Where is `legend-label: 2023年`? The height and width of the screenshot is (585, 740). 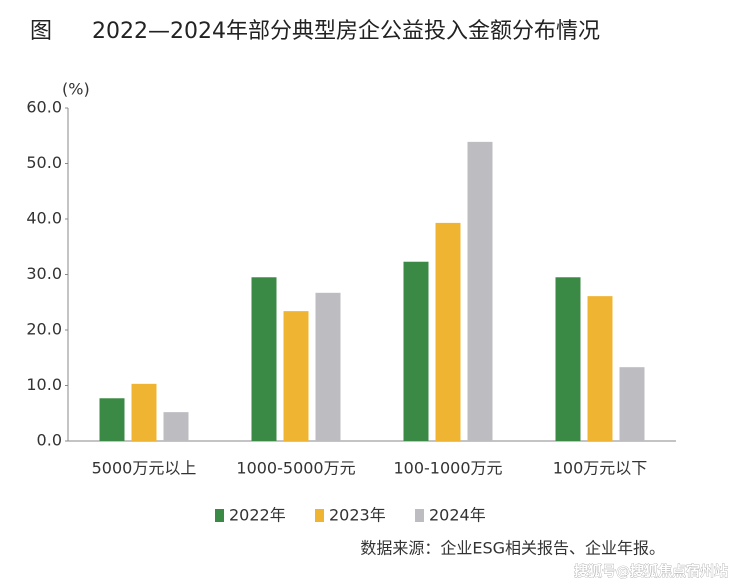
legend-label: 2023年 is located at coordinates (357, 515).